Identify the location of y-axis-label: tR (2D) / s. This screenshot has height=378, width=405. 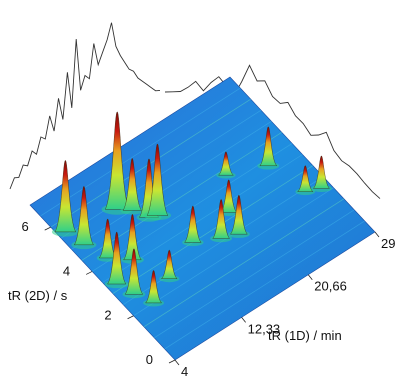
(38, 295).